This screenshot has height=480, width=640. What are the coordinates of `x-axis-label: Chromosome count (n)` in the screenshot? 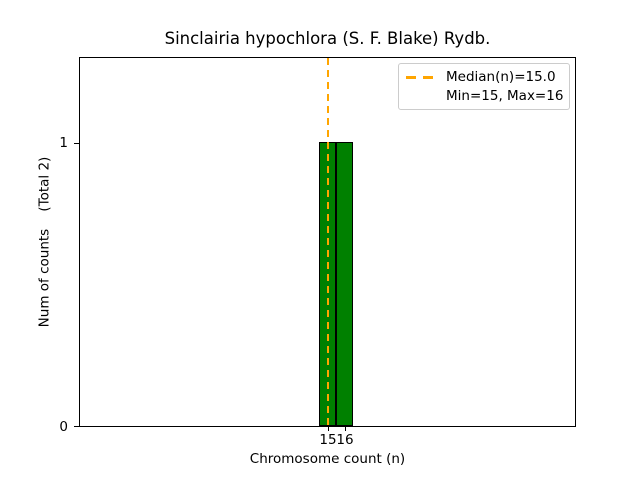 It's located at (327, 459).